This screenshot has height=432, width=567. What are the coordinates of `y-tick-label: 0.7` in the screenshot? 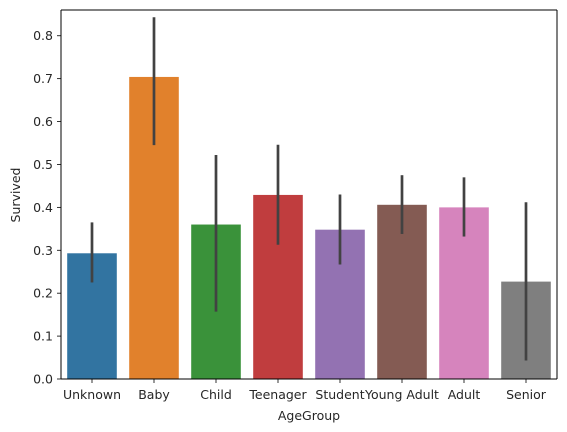 It's located at (43, 78).